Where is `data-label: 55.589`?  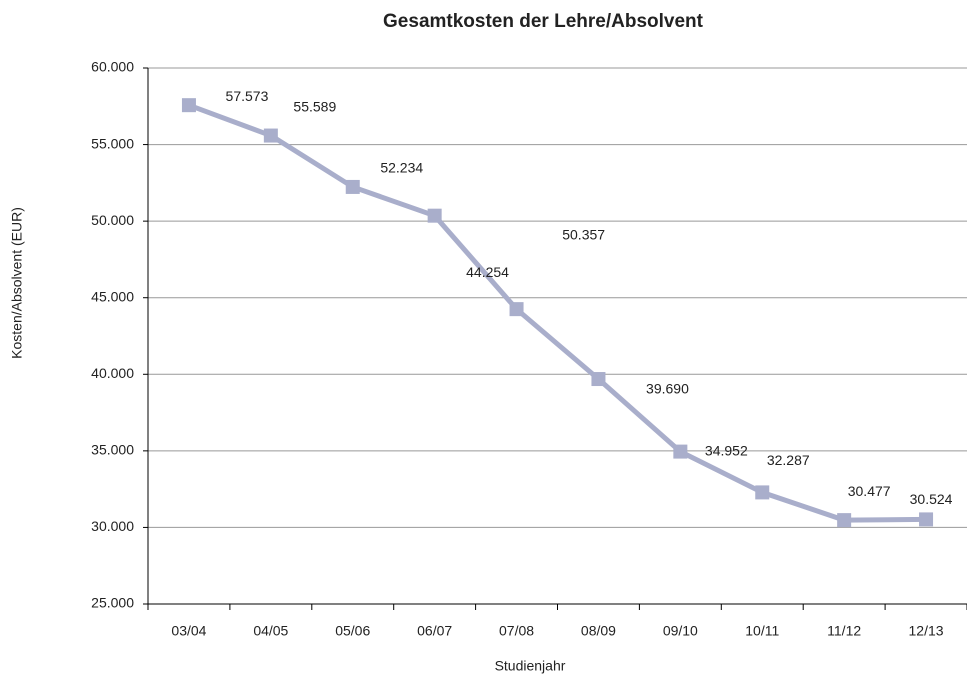
data-label: 55.589 is located at coordinates (314, 106).